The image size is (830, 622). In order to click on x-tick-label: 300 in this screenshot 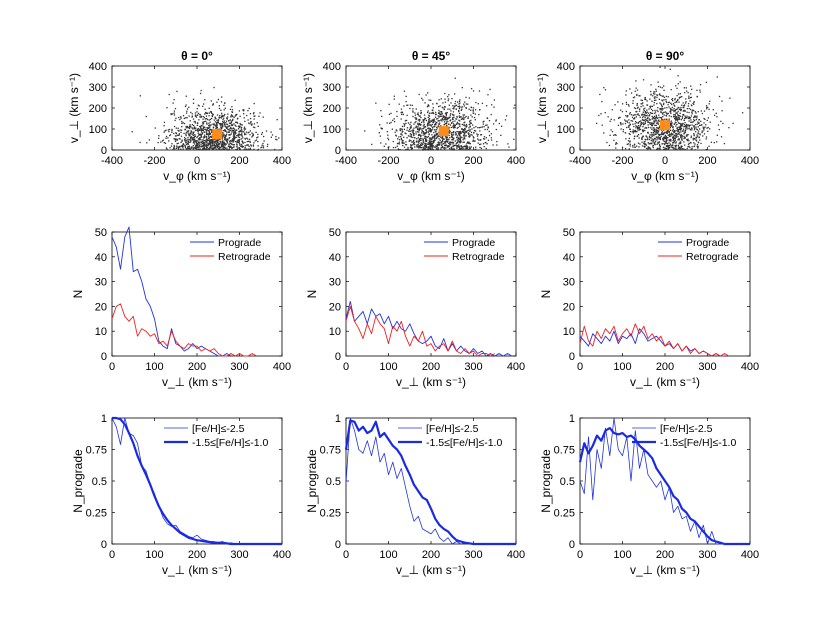, I will do `click(239, 367)`.